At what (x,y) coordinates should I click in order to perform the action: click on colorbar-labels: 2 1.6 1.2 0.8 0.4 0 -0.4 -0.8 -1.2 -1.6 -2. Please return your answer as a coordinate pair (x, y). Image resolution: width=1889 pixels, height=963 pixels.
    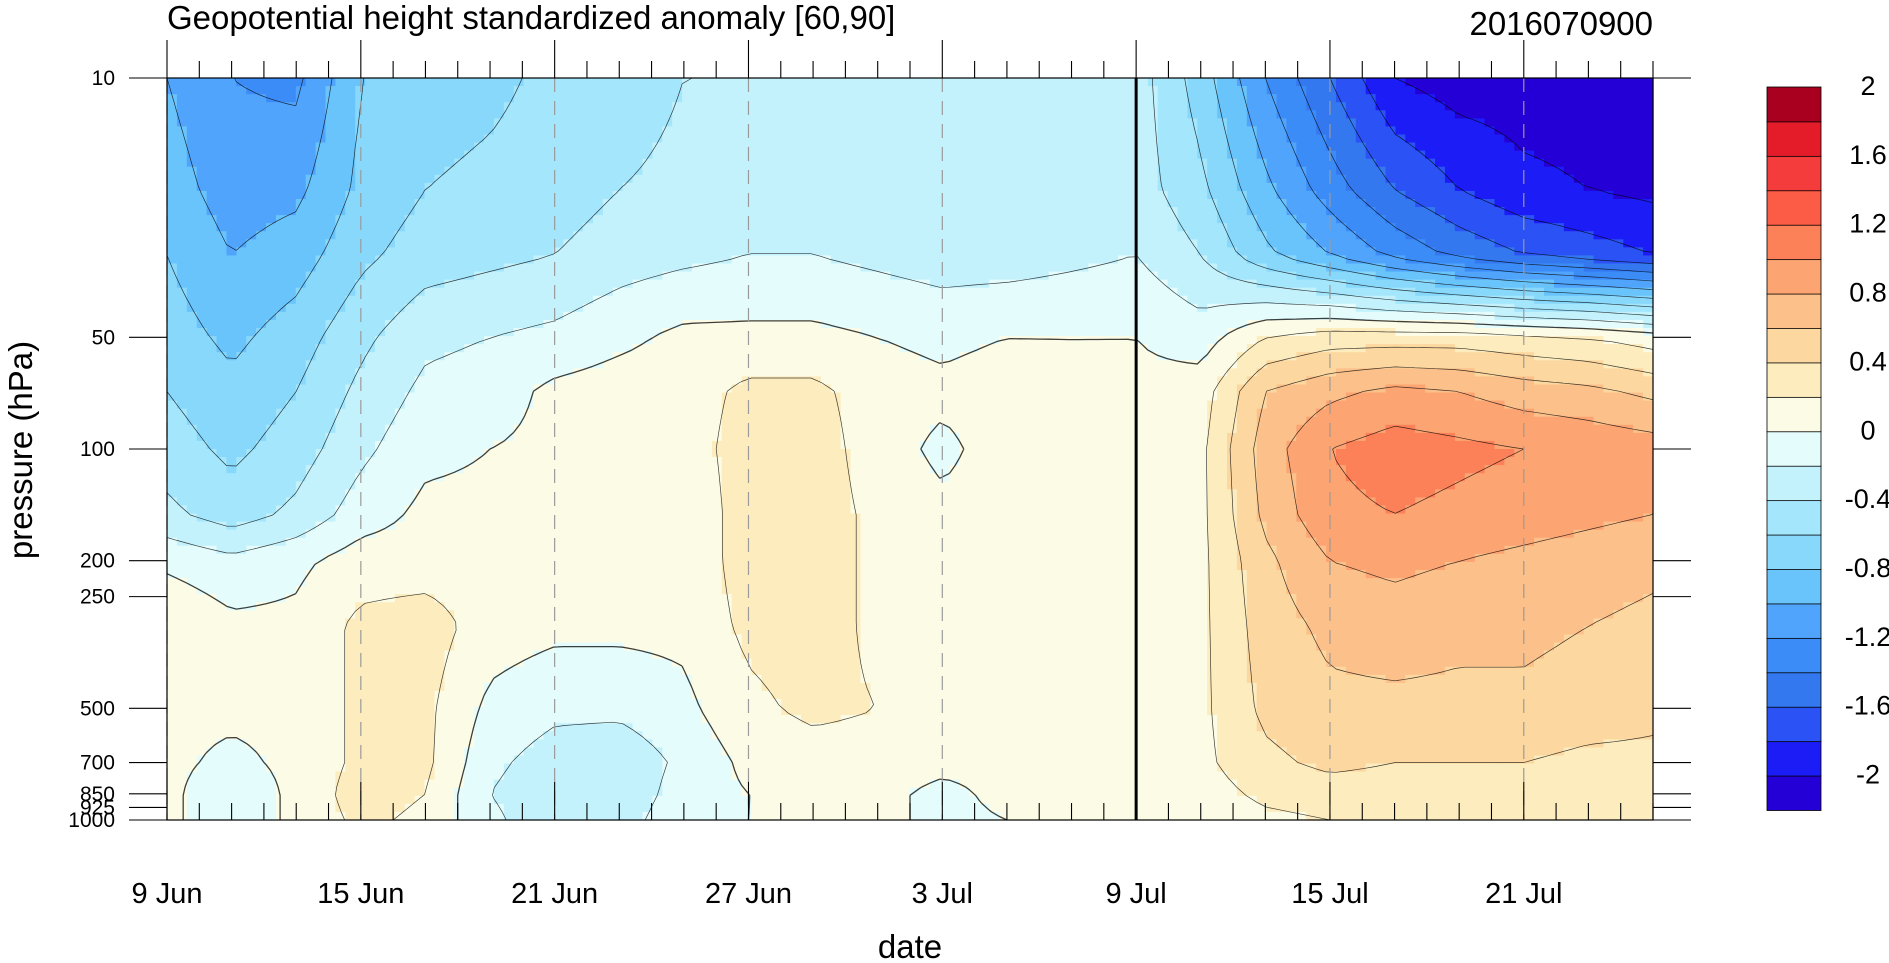
    Looking at the image, I should click on (1867, 430).